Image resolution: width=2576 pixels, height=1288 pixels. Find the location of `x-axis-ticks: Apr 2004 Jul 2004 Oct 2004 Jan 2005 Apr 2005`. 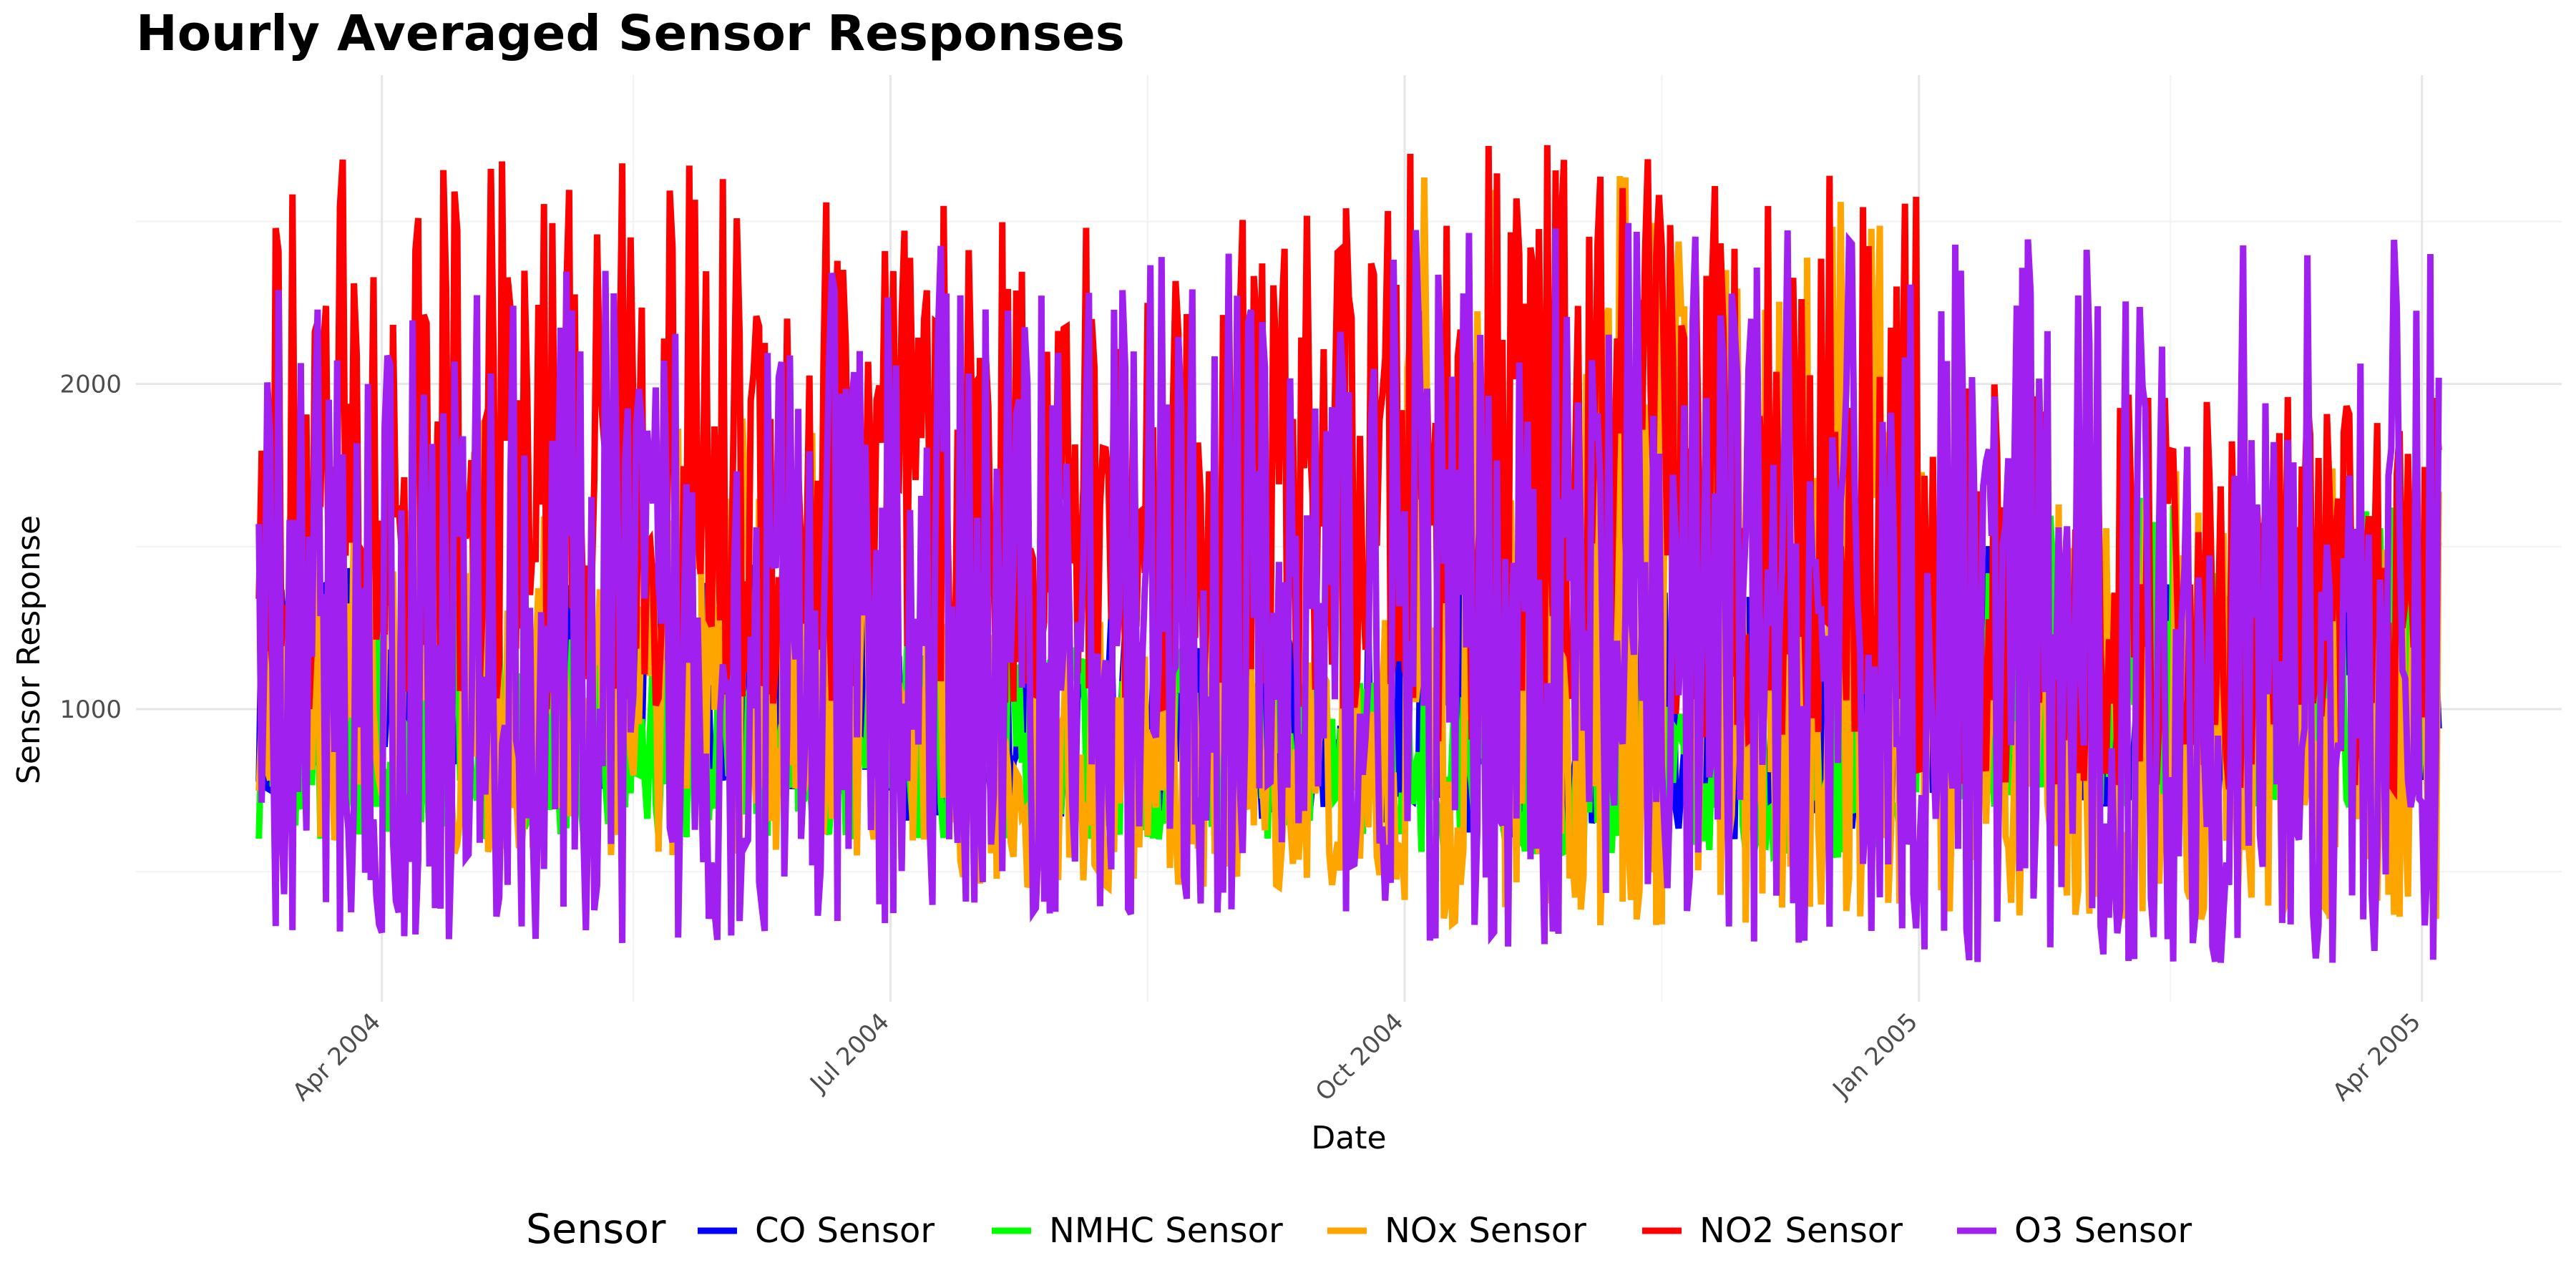

x-axis-ticks: Apr 2004 Jul 2004 Oct 2004 Jan 2005 Apr 2005 is located at coordinates (1356, 1057).